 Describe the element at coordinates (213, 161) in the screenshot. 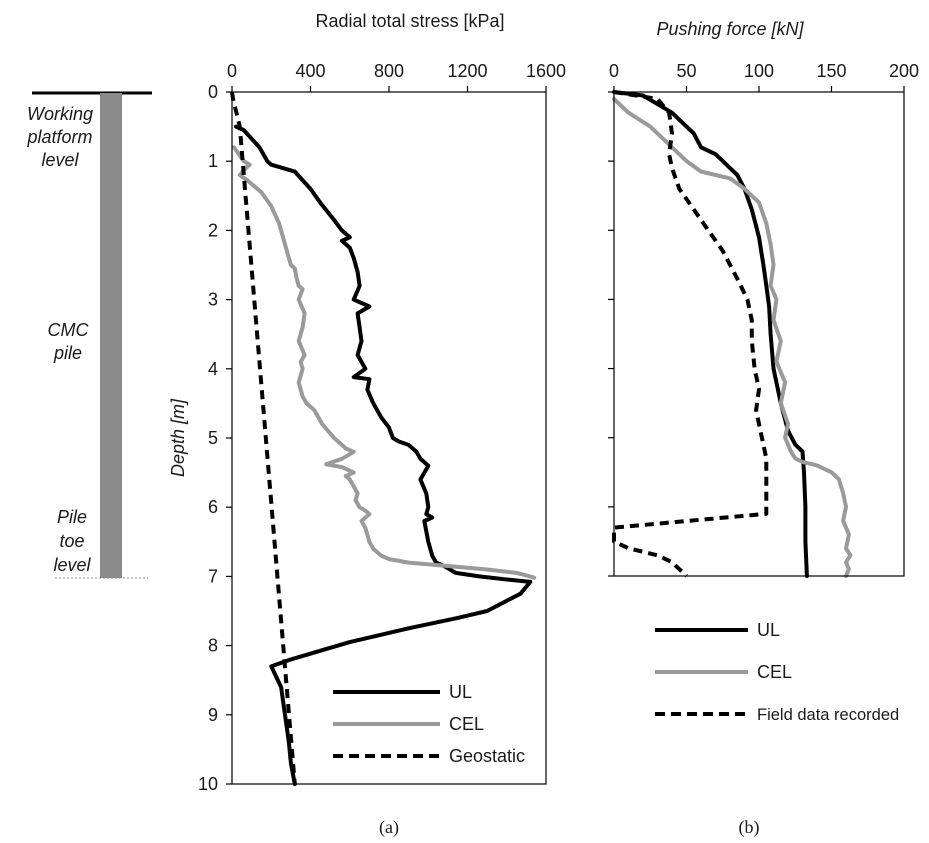

I see `chart-a-y-tick-label: 1` at that location.